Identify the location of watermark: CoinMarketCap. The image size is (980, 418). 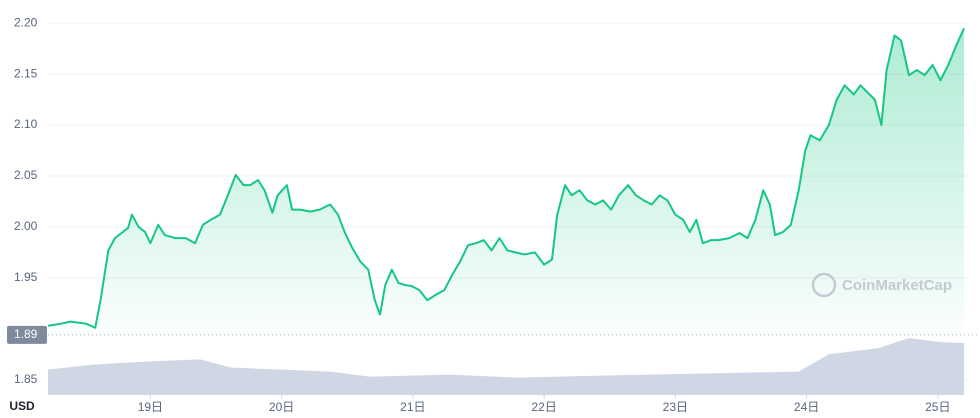
(881, 285).